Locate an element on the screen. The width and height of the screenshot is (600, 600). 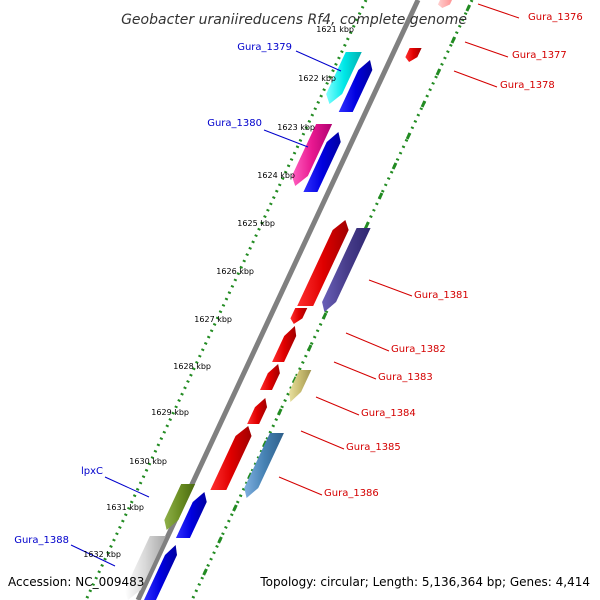
gene-label: Gura_1376 is located at coordinates (555, 17).